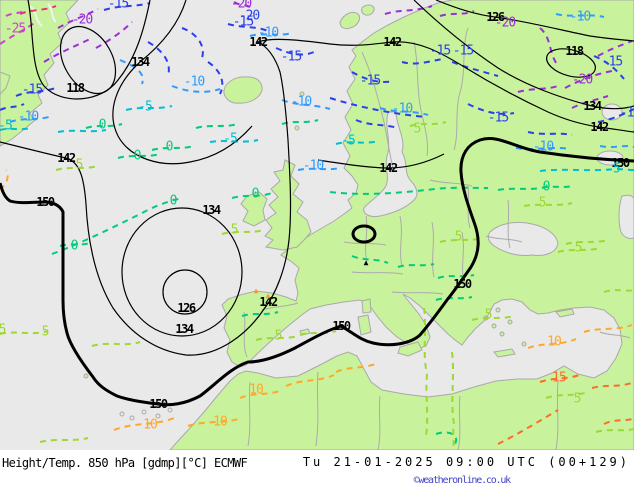 The height and width of the screenshot is (490, 634). Describe the element at coordinates (39, 73) in the screenshot. I see `greenland-landmass` at that location.